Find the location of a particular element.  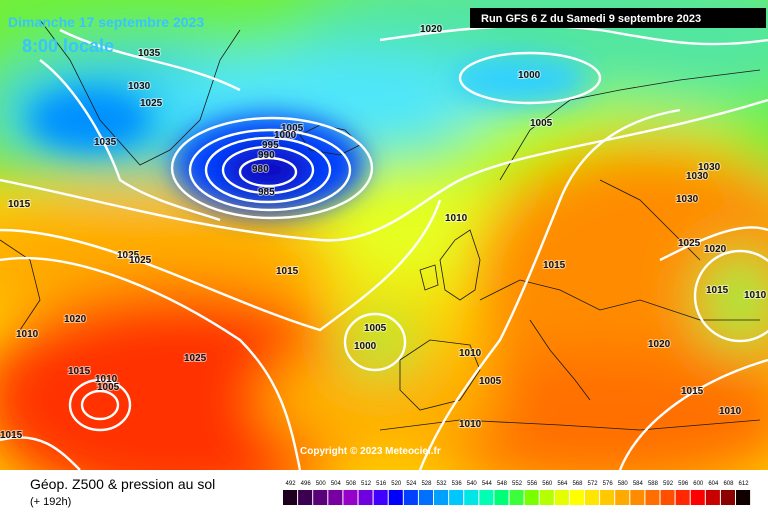

scale-label: 536 is located at coordinates (457, 484).